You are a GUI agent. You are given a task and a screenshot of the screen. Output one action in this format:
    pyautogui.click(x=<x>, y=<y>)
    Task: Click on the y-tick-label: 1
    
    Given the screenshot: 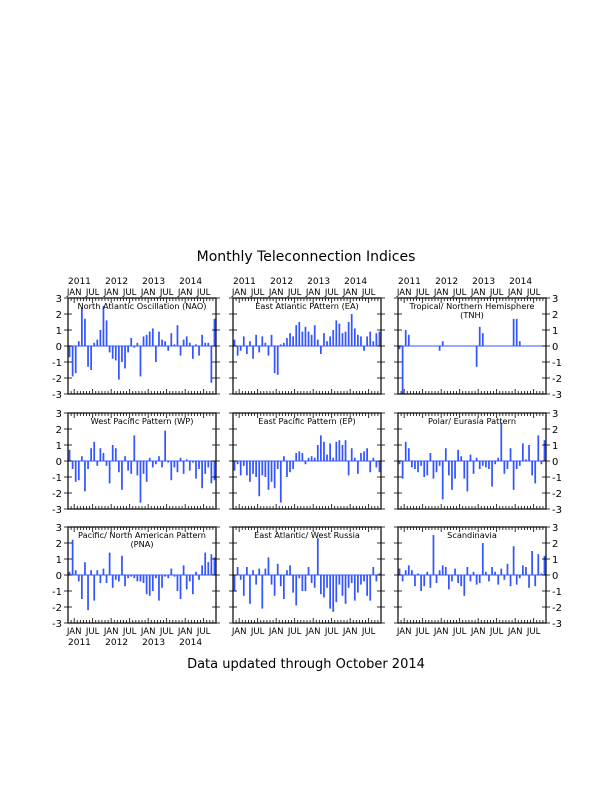 What is the action you would take?
    pyautogui.click(x=59, y=560)
    